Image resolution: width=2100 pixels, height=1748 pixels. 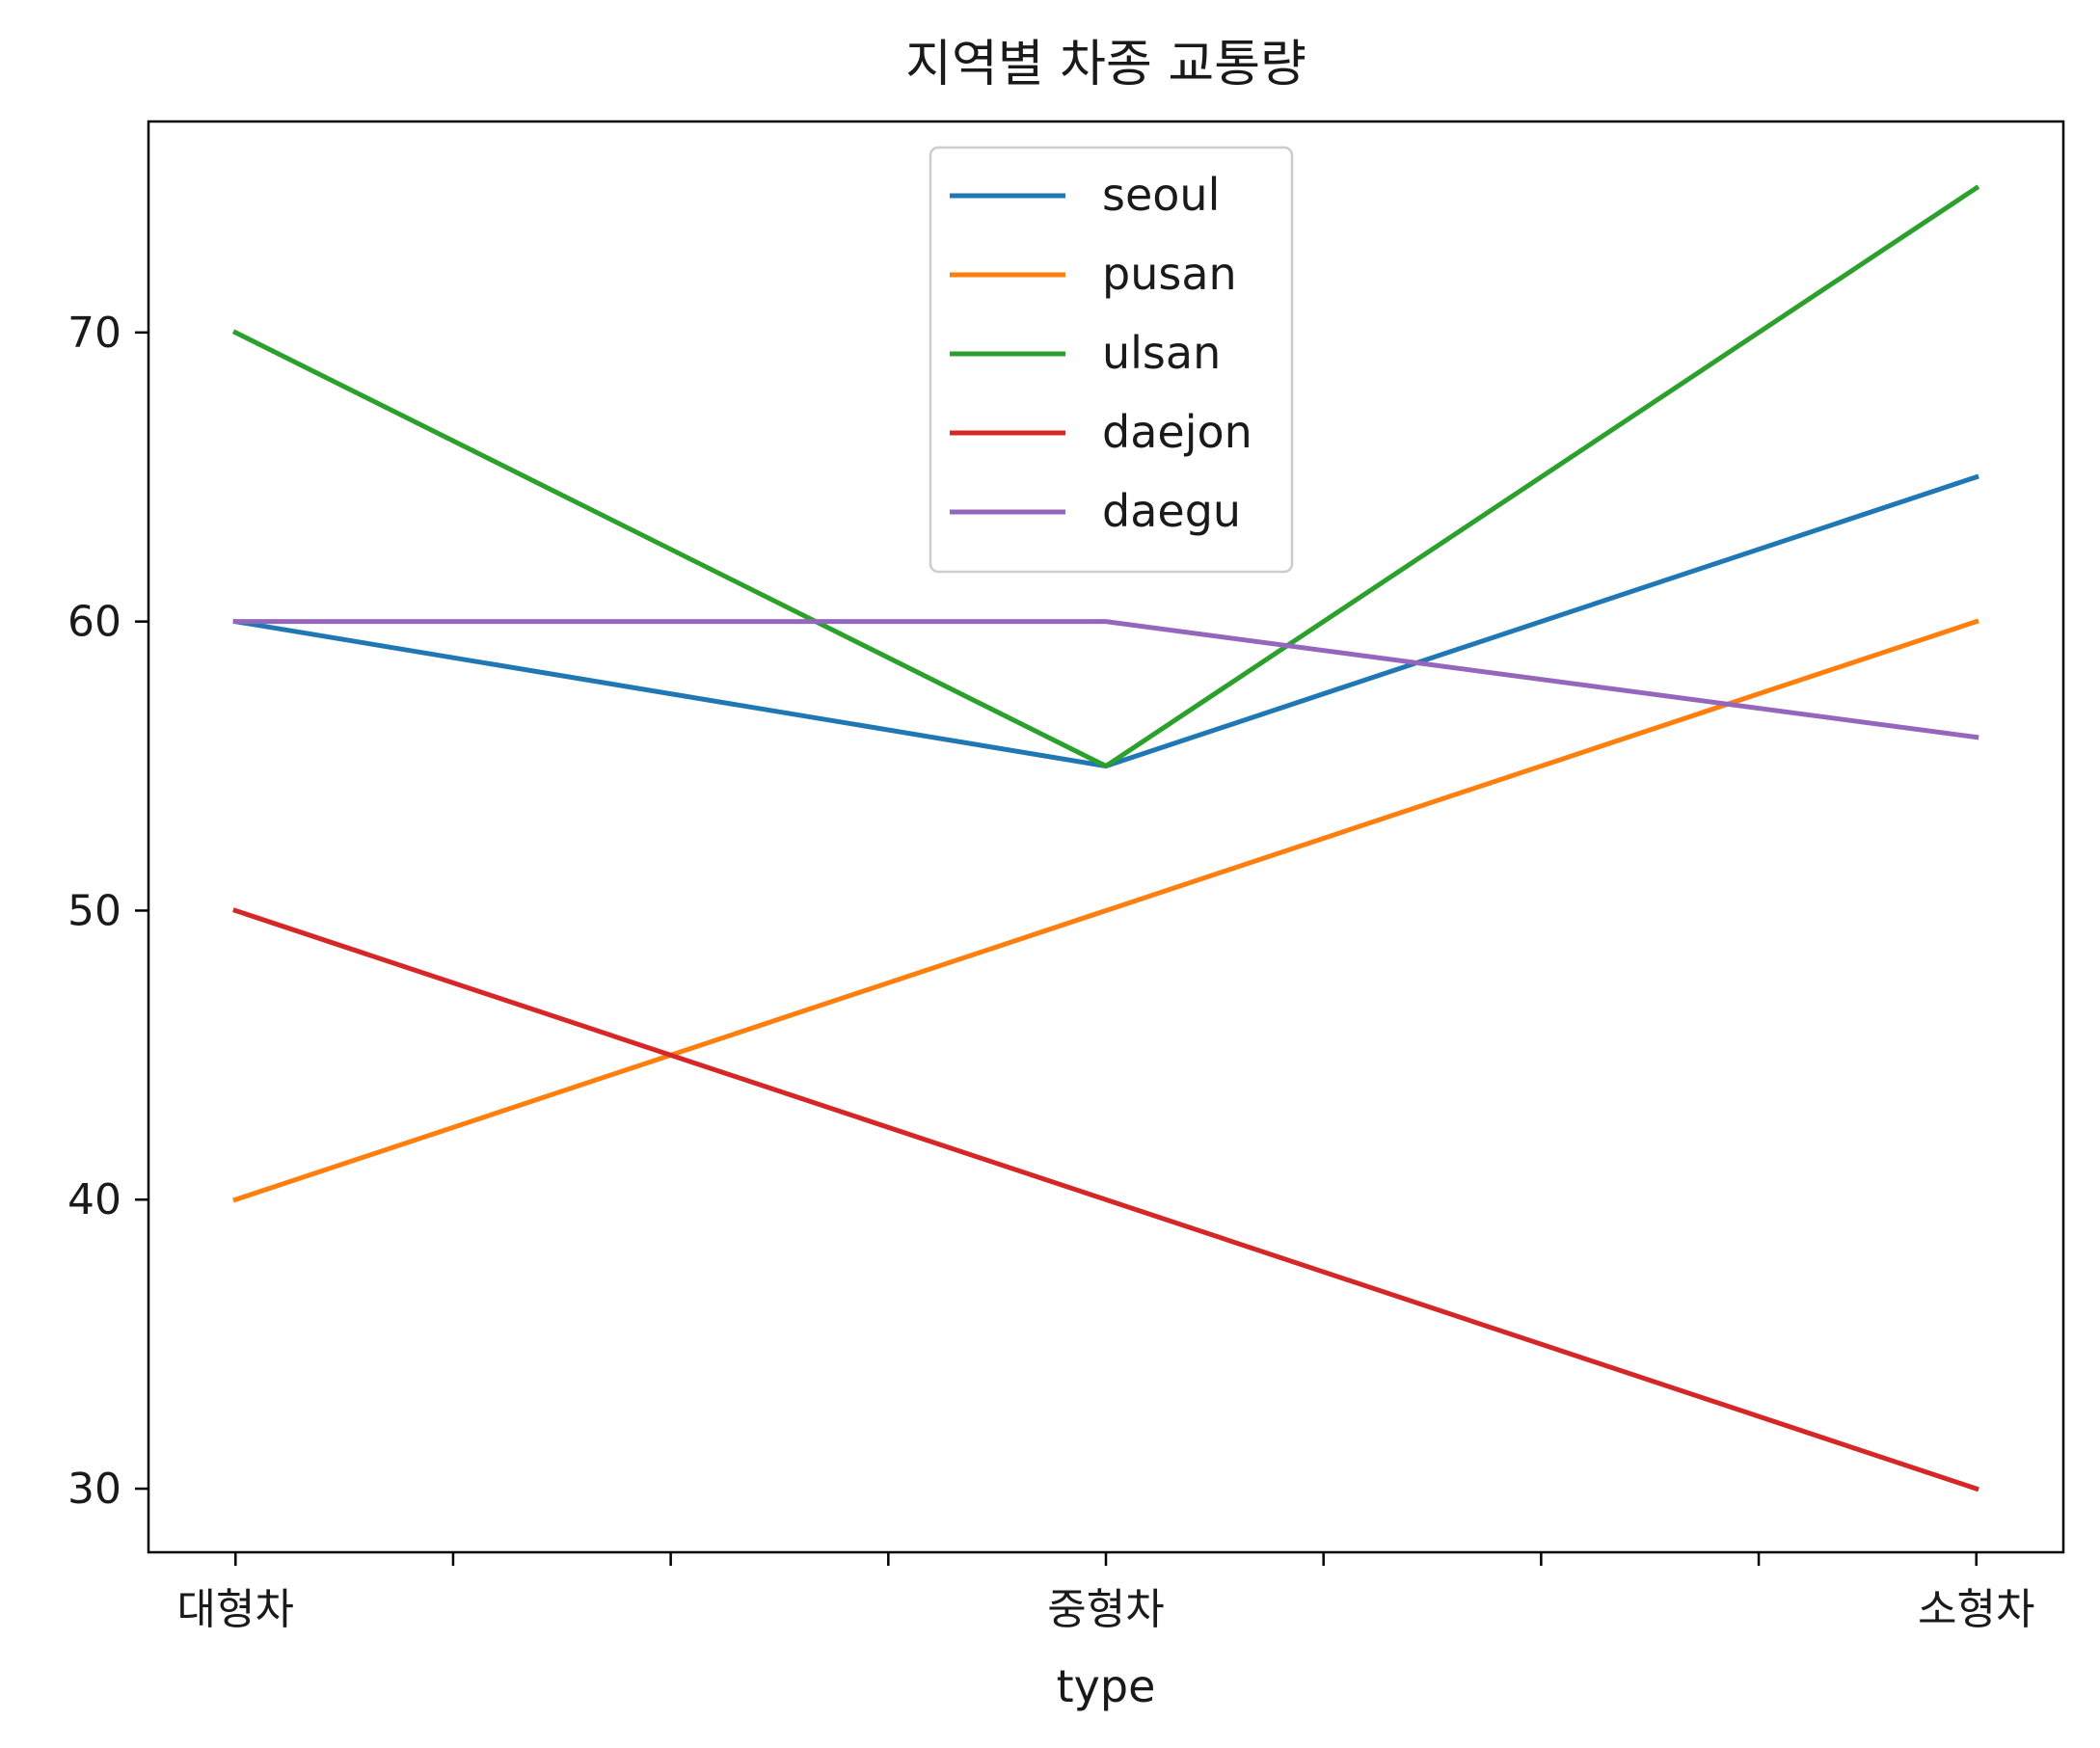 I want to click on x-axis-label: type, so click(x=1106, y=1686).